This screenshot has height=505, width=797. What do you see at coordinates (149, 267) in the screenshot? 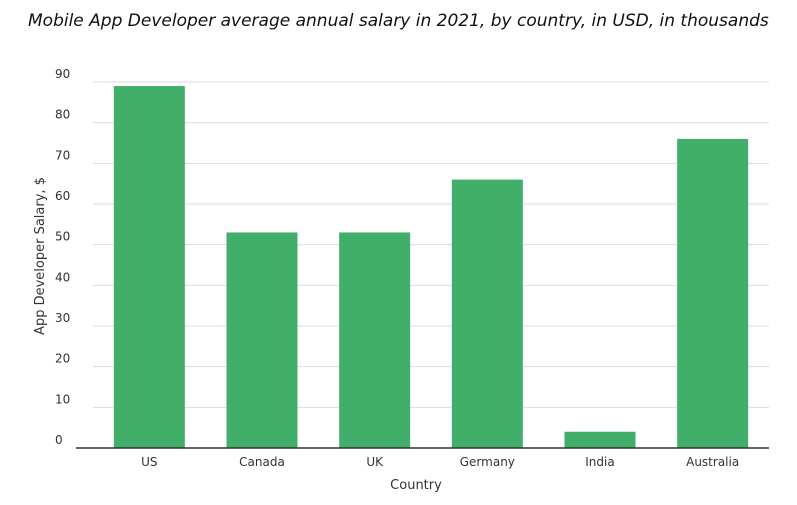
I see `bar-us` at bounding box center [149, 267].